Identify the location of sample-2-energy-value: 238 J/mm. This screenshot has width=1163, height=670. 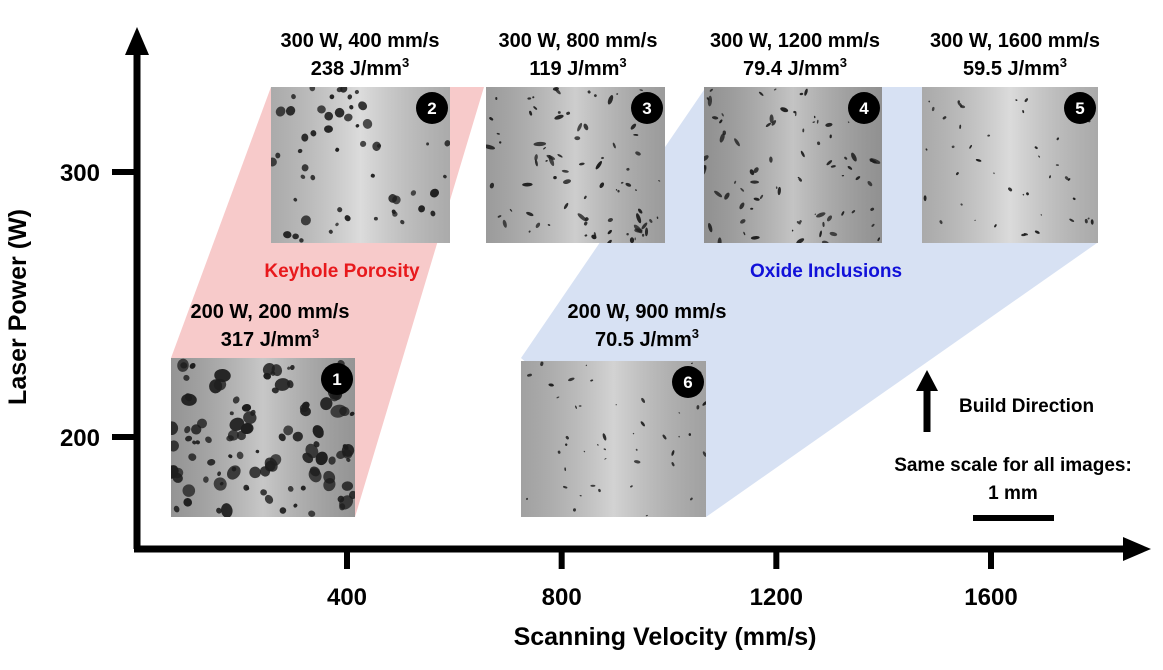
(356, 69).